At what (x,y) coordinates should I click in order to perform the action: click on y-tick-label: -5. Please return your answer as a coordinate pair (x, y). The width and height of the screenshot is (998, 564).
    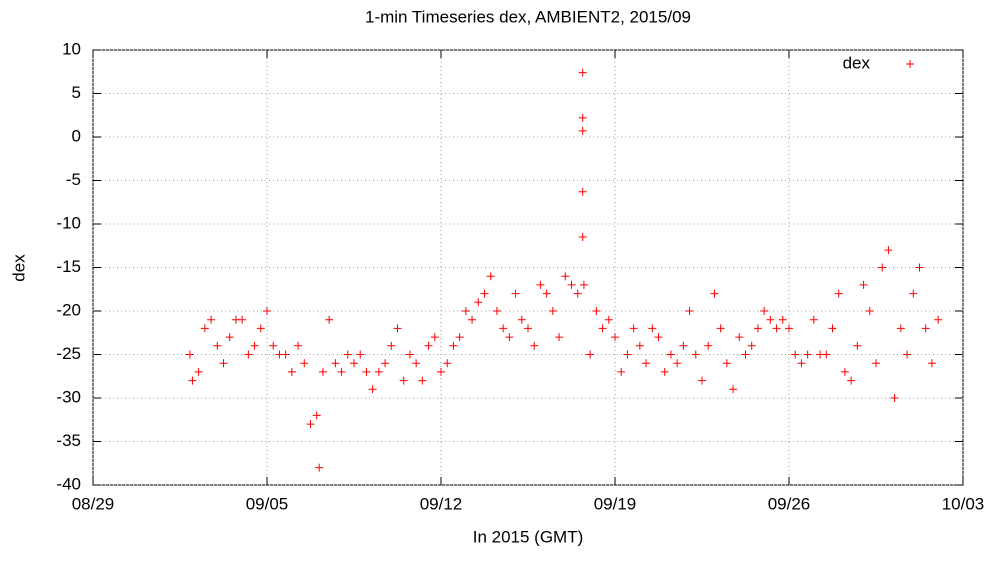
    Looking at the image, I should click on (73, 179).